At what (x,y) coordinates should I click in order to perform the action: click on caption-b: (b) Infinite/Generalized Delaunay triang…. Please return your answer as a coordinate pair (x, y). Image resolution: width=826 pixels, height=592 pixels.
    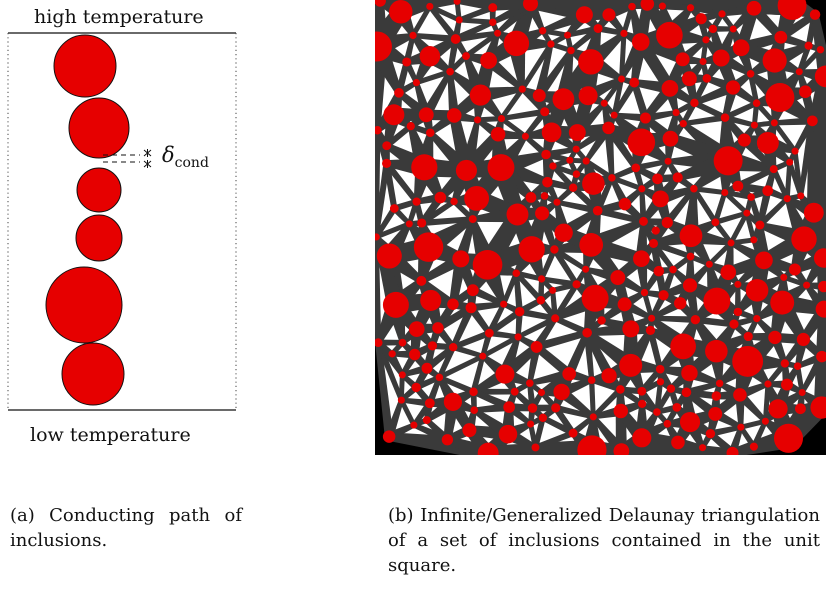
    Looking at the image, I should click on (604, 540).